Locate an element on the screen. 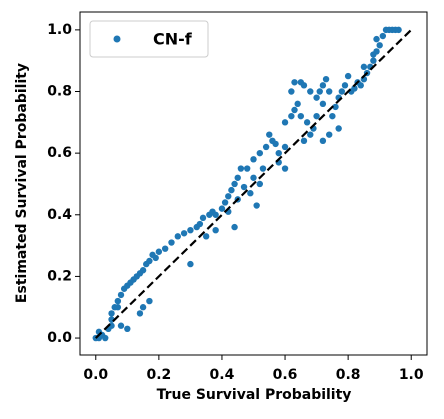 This screenshot has height=419, width=444. x-axis-label: True Survival Probability is located at coordinates (254, 395).